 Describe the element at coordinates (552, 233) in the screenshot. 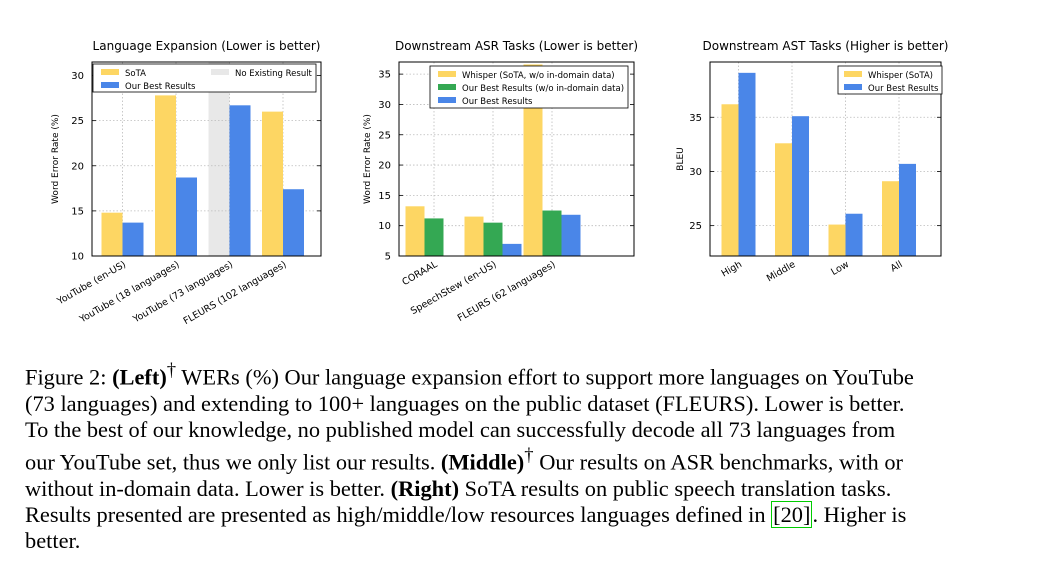

I see `bar-our-best-results-w-o-in-domain-data-fleurs-62-languages` at that location.